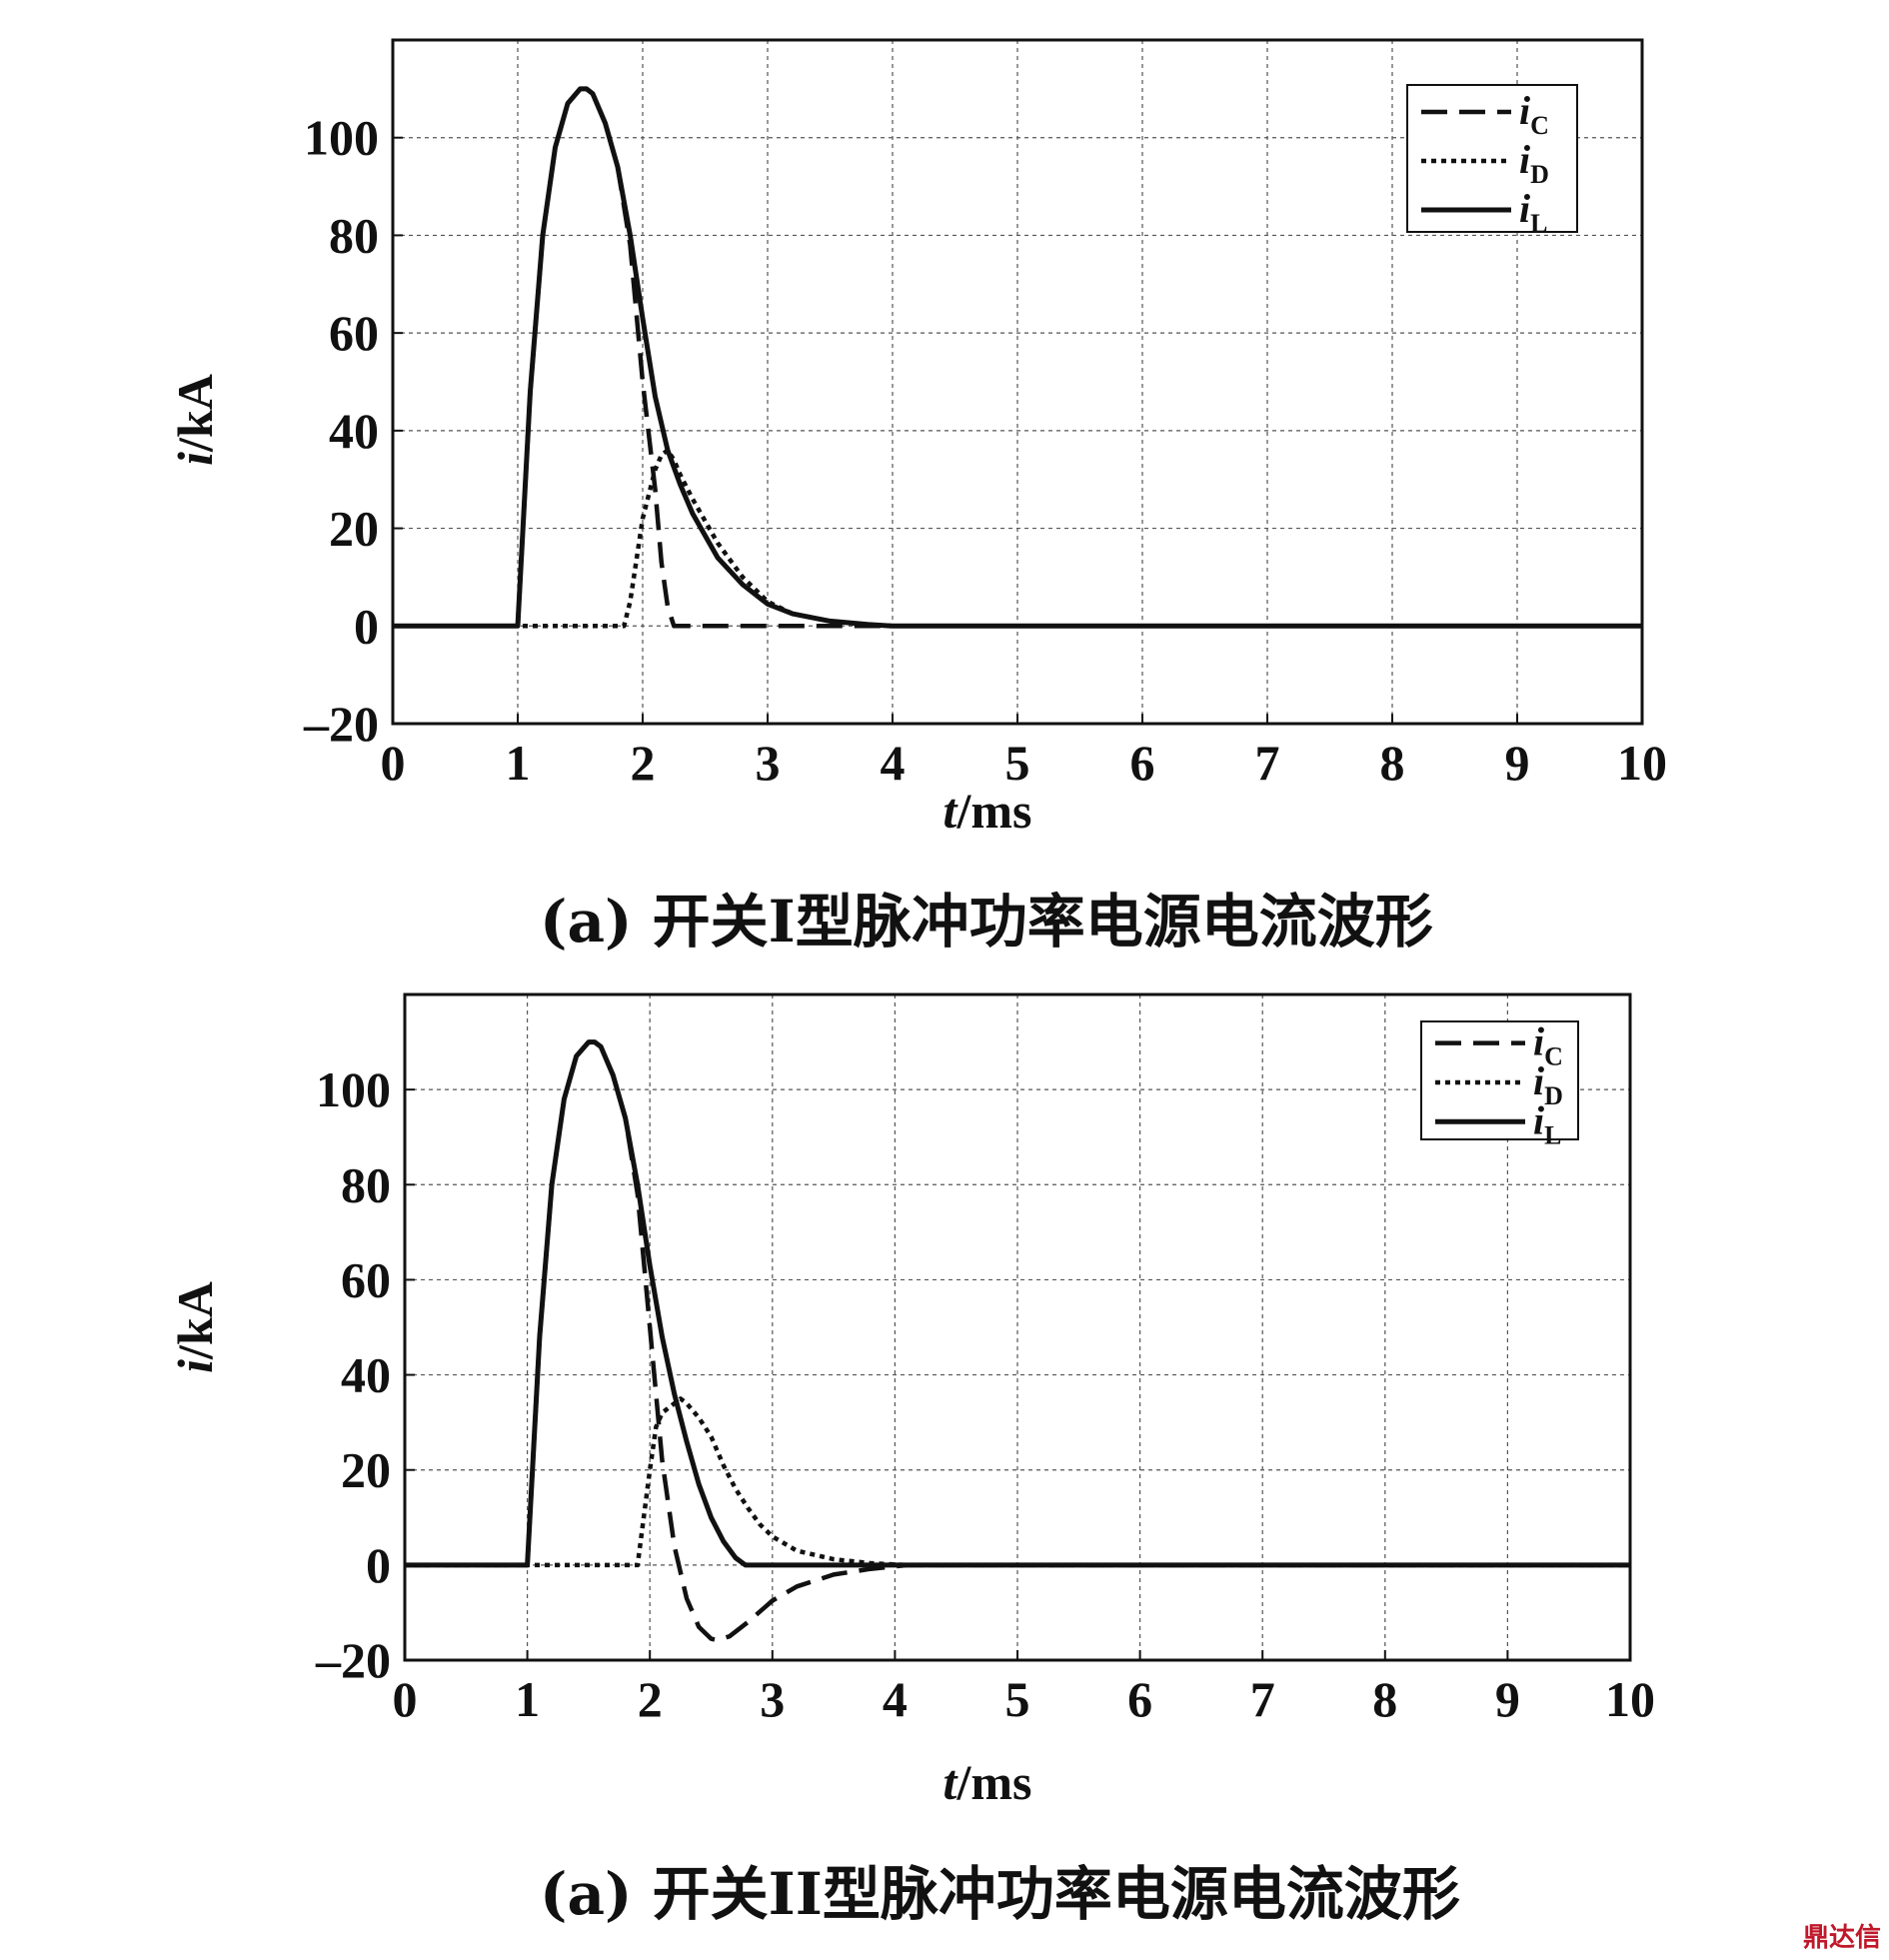 Image resolution: width=1889 pixels, height=1960 pixels. I want to click on caption-panel-1: (a) 开关I型脉冲功率电源电流波形, so click(986, 922).